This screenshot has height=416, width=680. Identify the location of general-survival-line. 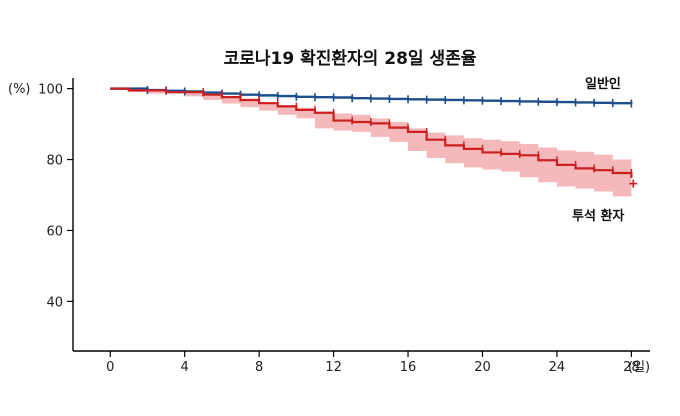
(371, 96).